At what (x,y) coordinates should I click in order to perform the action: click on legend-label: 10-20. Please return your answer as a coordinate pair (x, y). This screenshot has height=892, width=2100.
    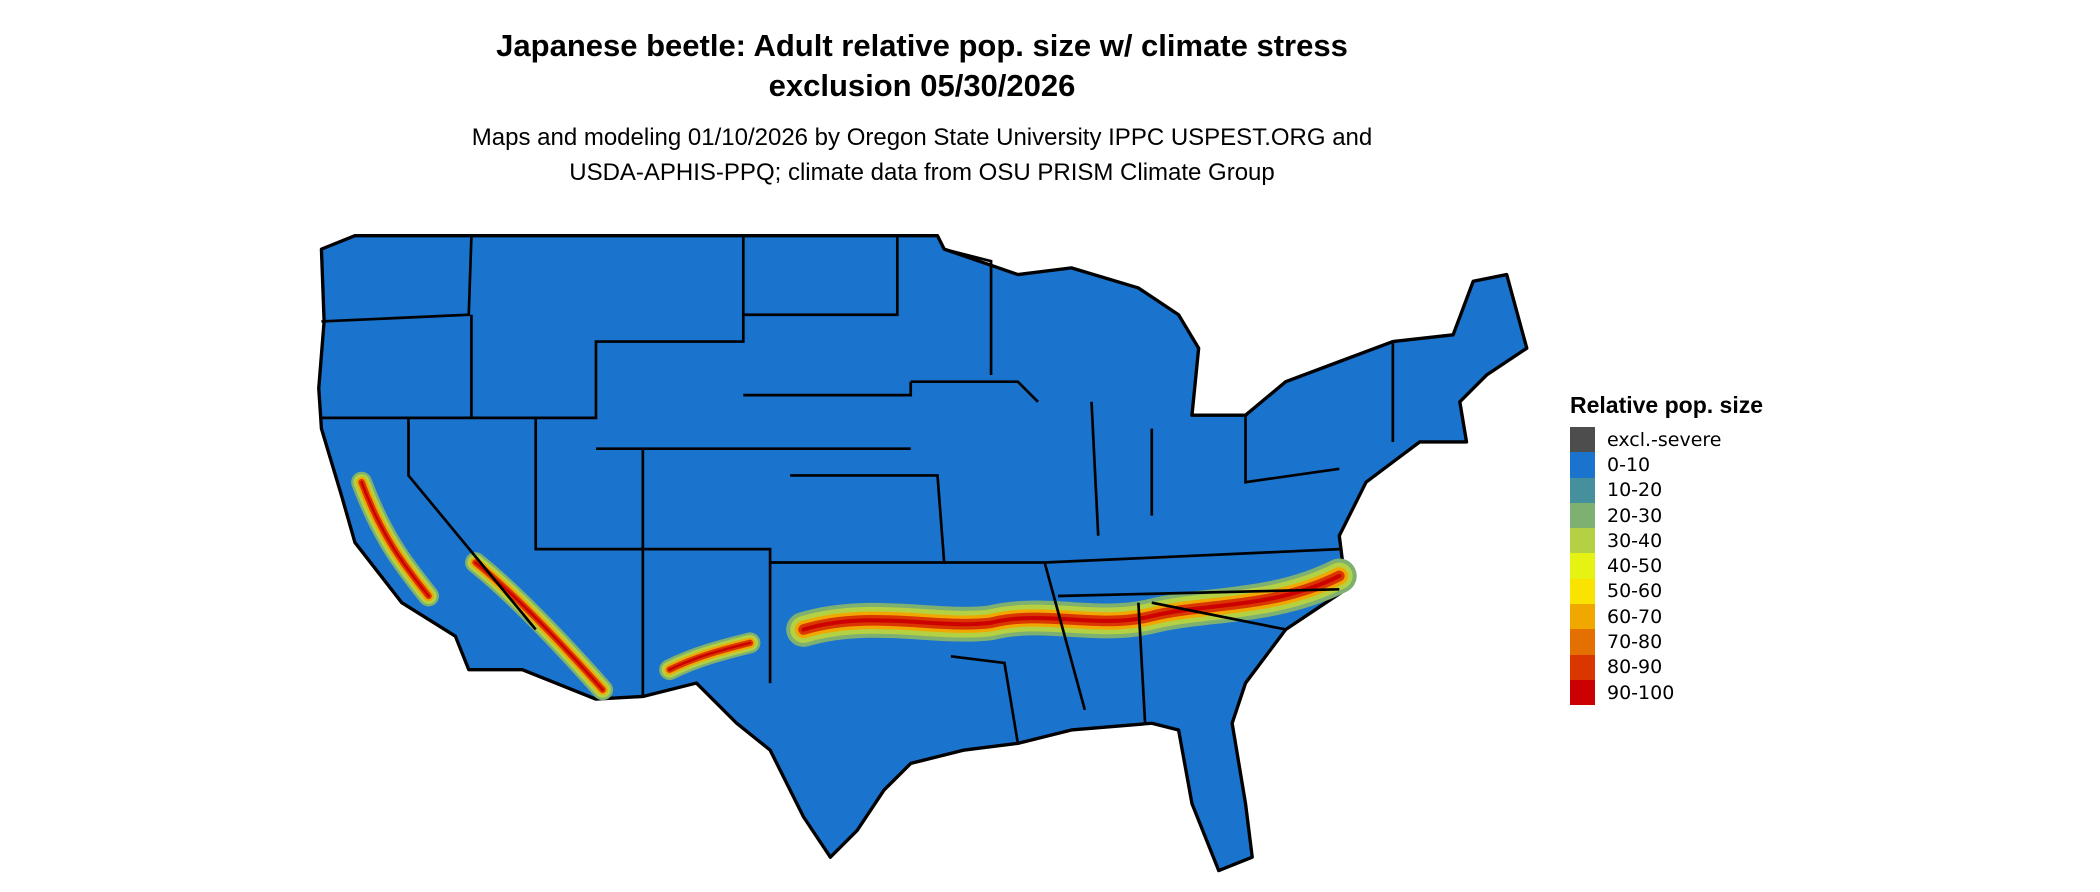
    Looking at the image, I should click on (1635, 490).